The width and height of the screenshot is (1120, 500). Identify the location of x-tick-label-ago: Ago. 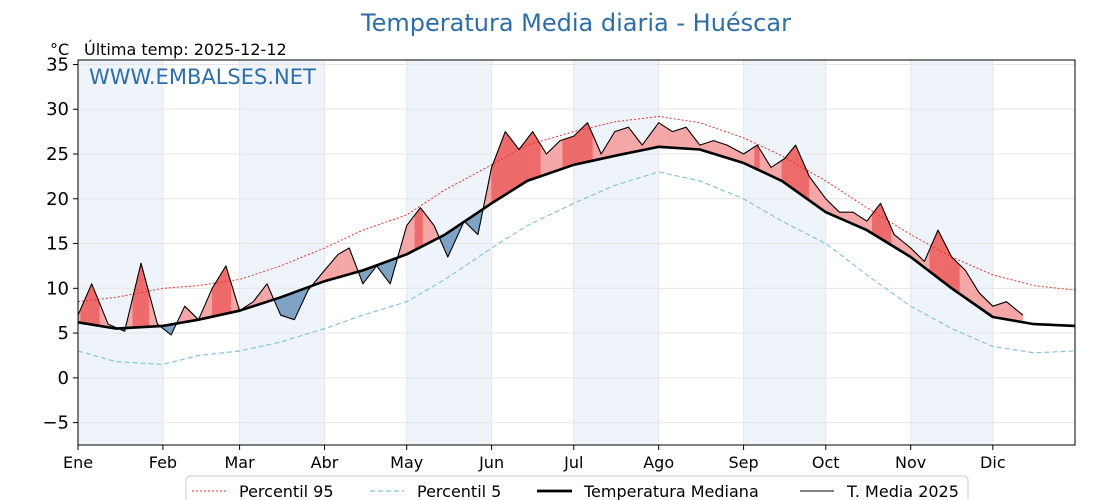
(658, 462).